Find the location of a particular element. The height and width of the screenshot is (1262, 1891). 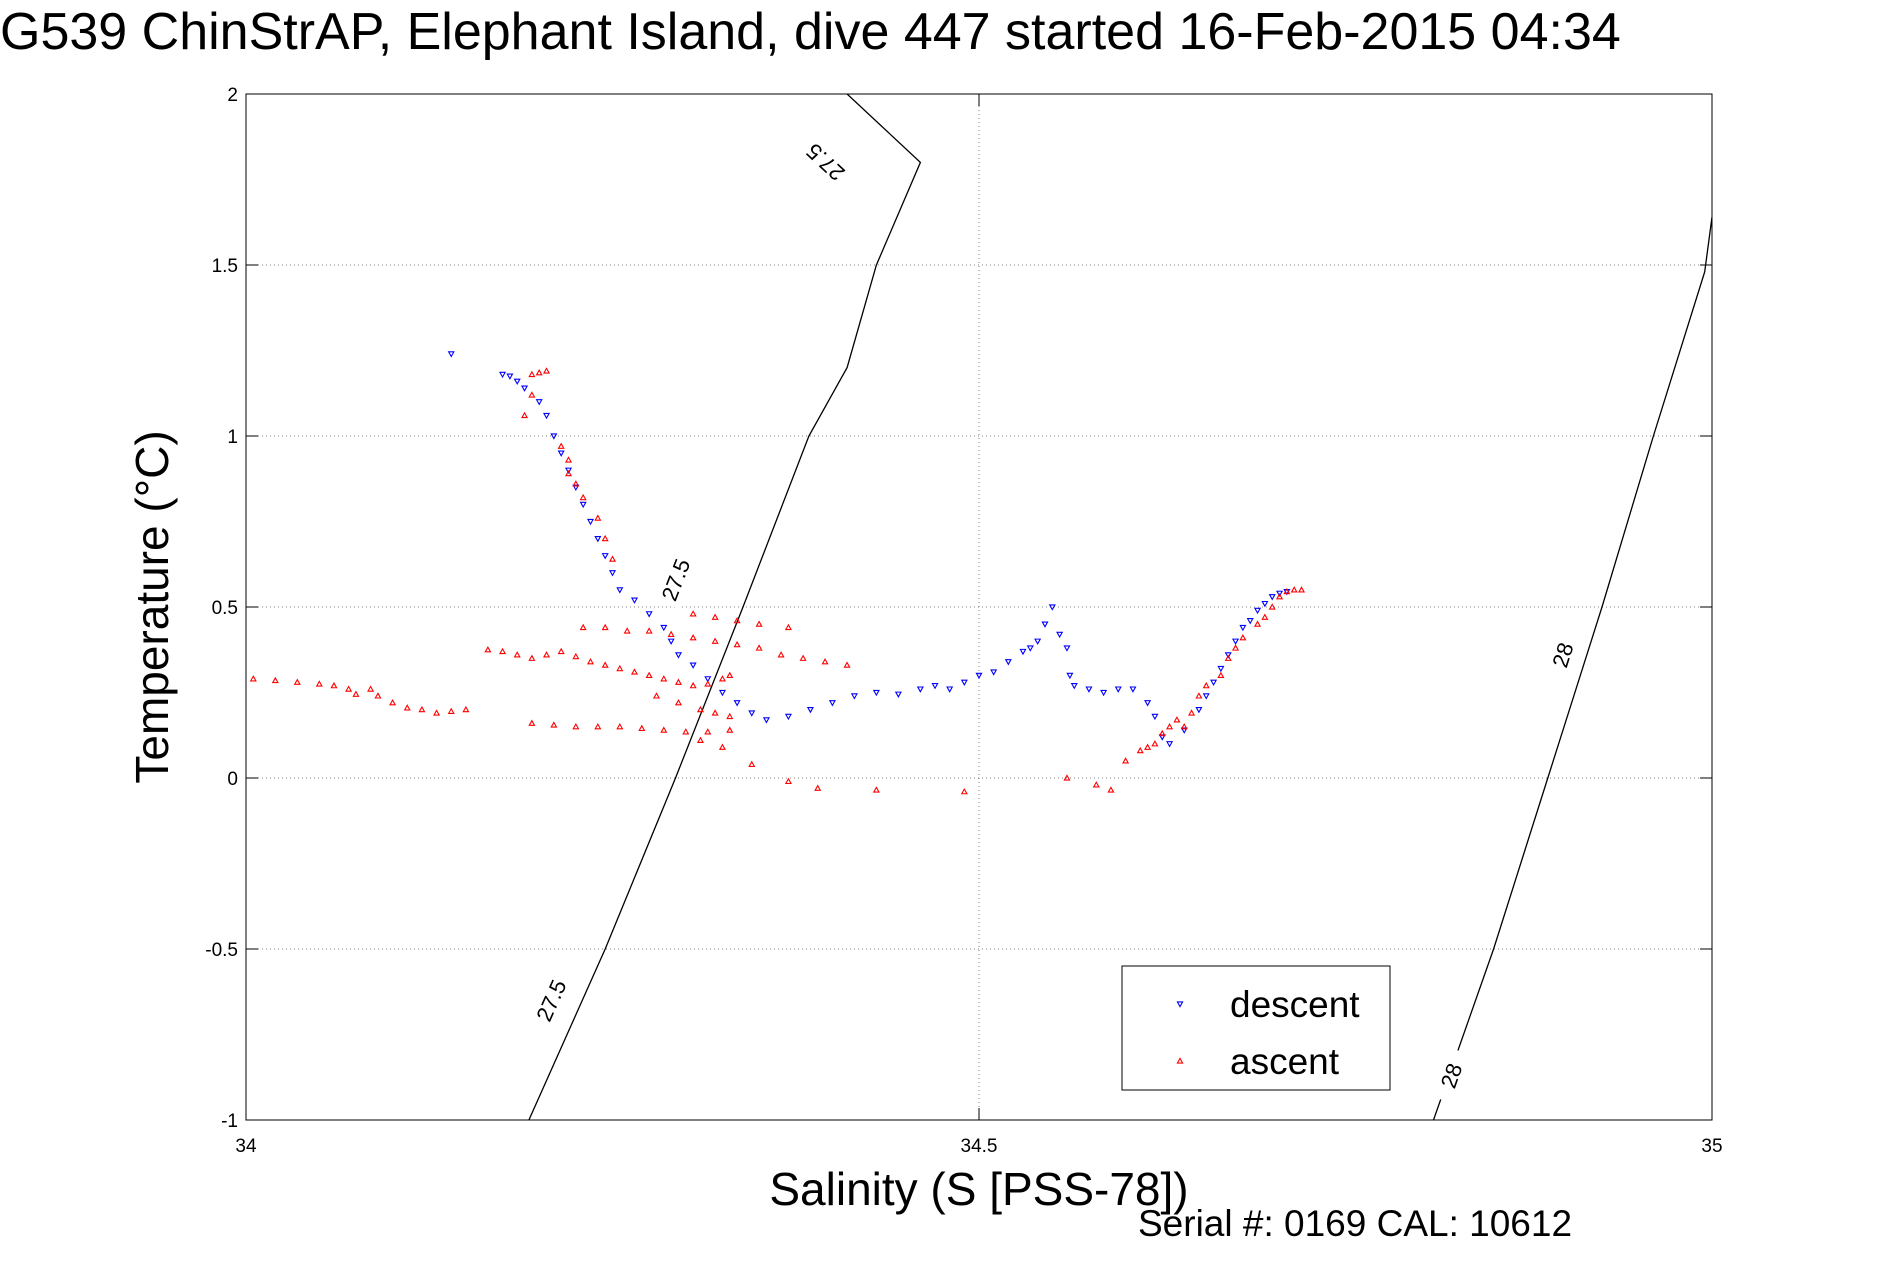

y-tick-label: -1 is located at coordinates (229, 1121).